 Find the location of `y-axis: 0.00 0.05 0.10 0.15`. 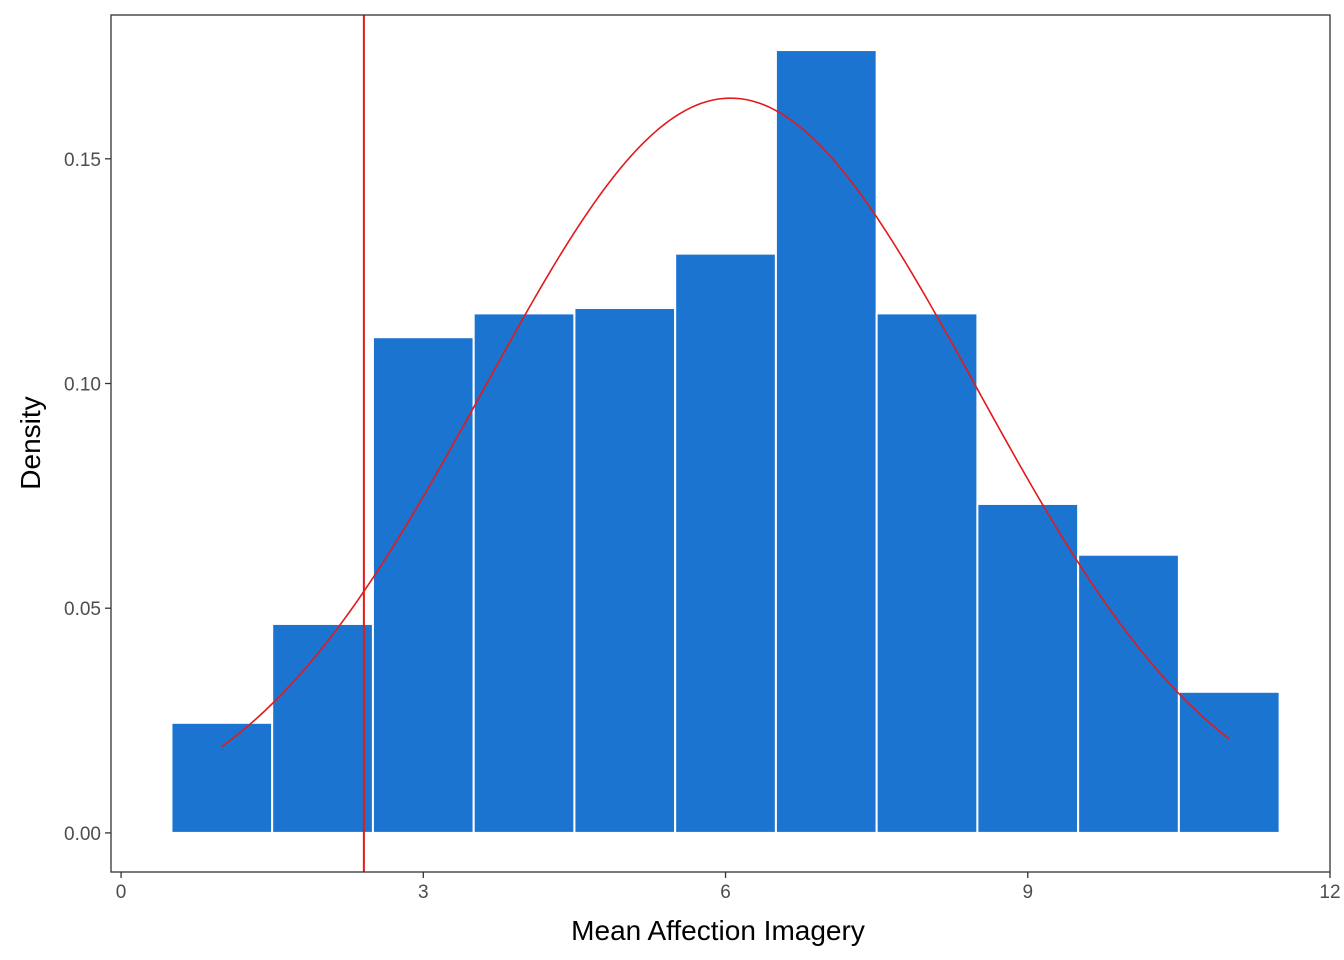

y-axis: 0.00 0.05 0.10 0.15 is located at coordinates (87, 497).